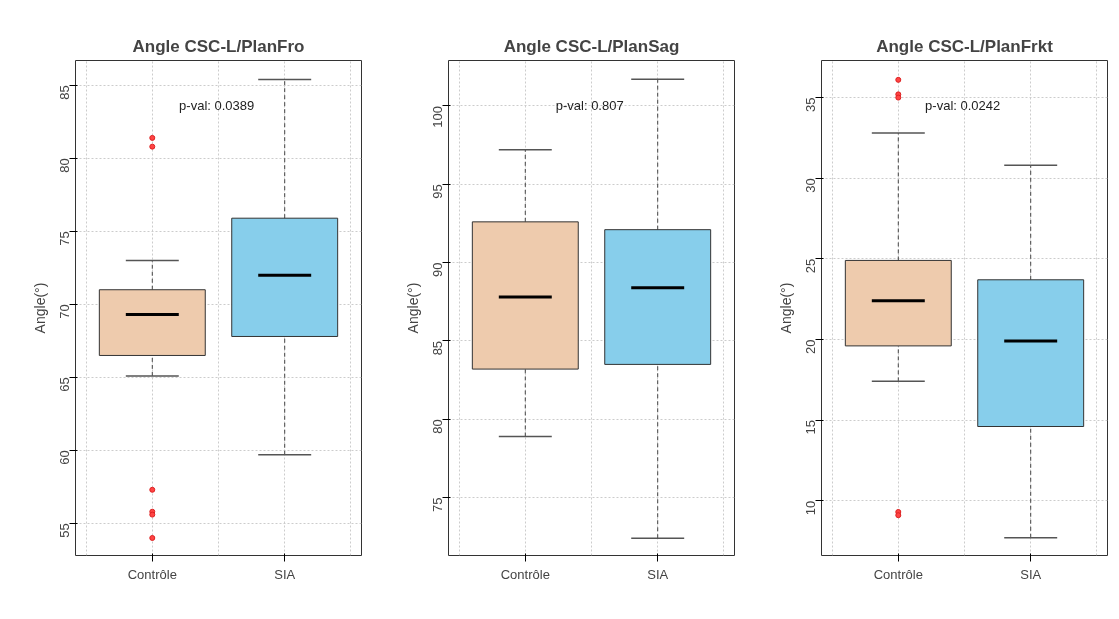 The width and height of the screenshot is (1119, 619). What do you see at coordinates (591, 46) in the screenshot?
I see `chart-title: Angle CSC-L/PlanSag` at bounding box center [591, 46].